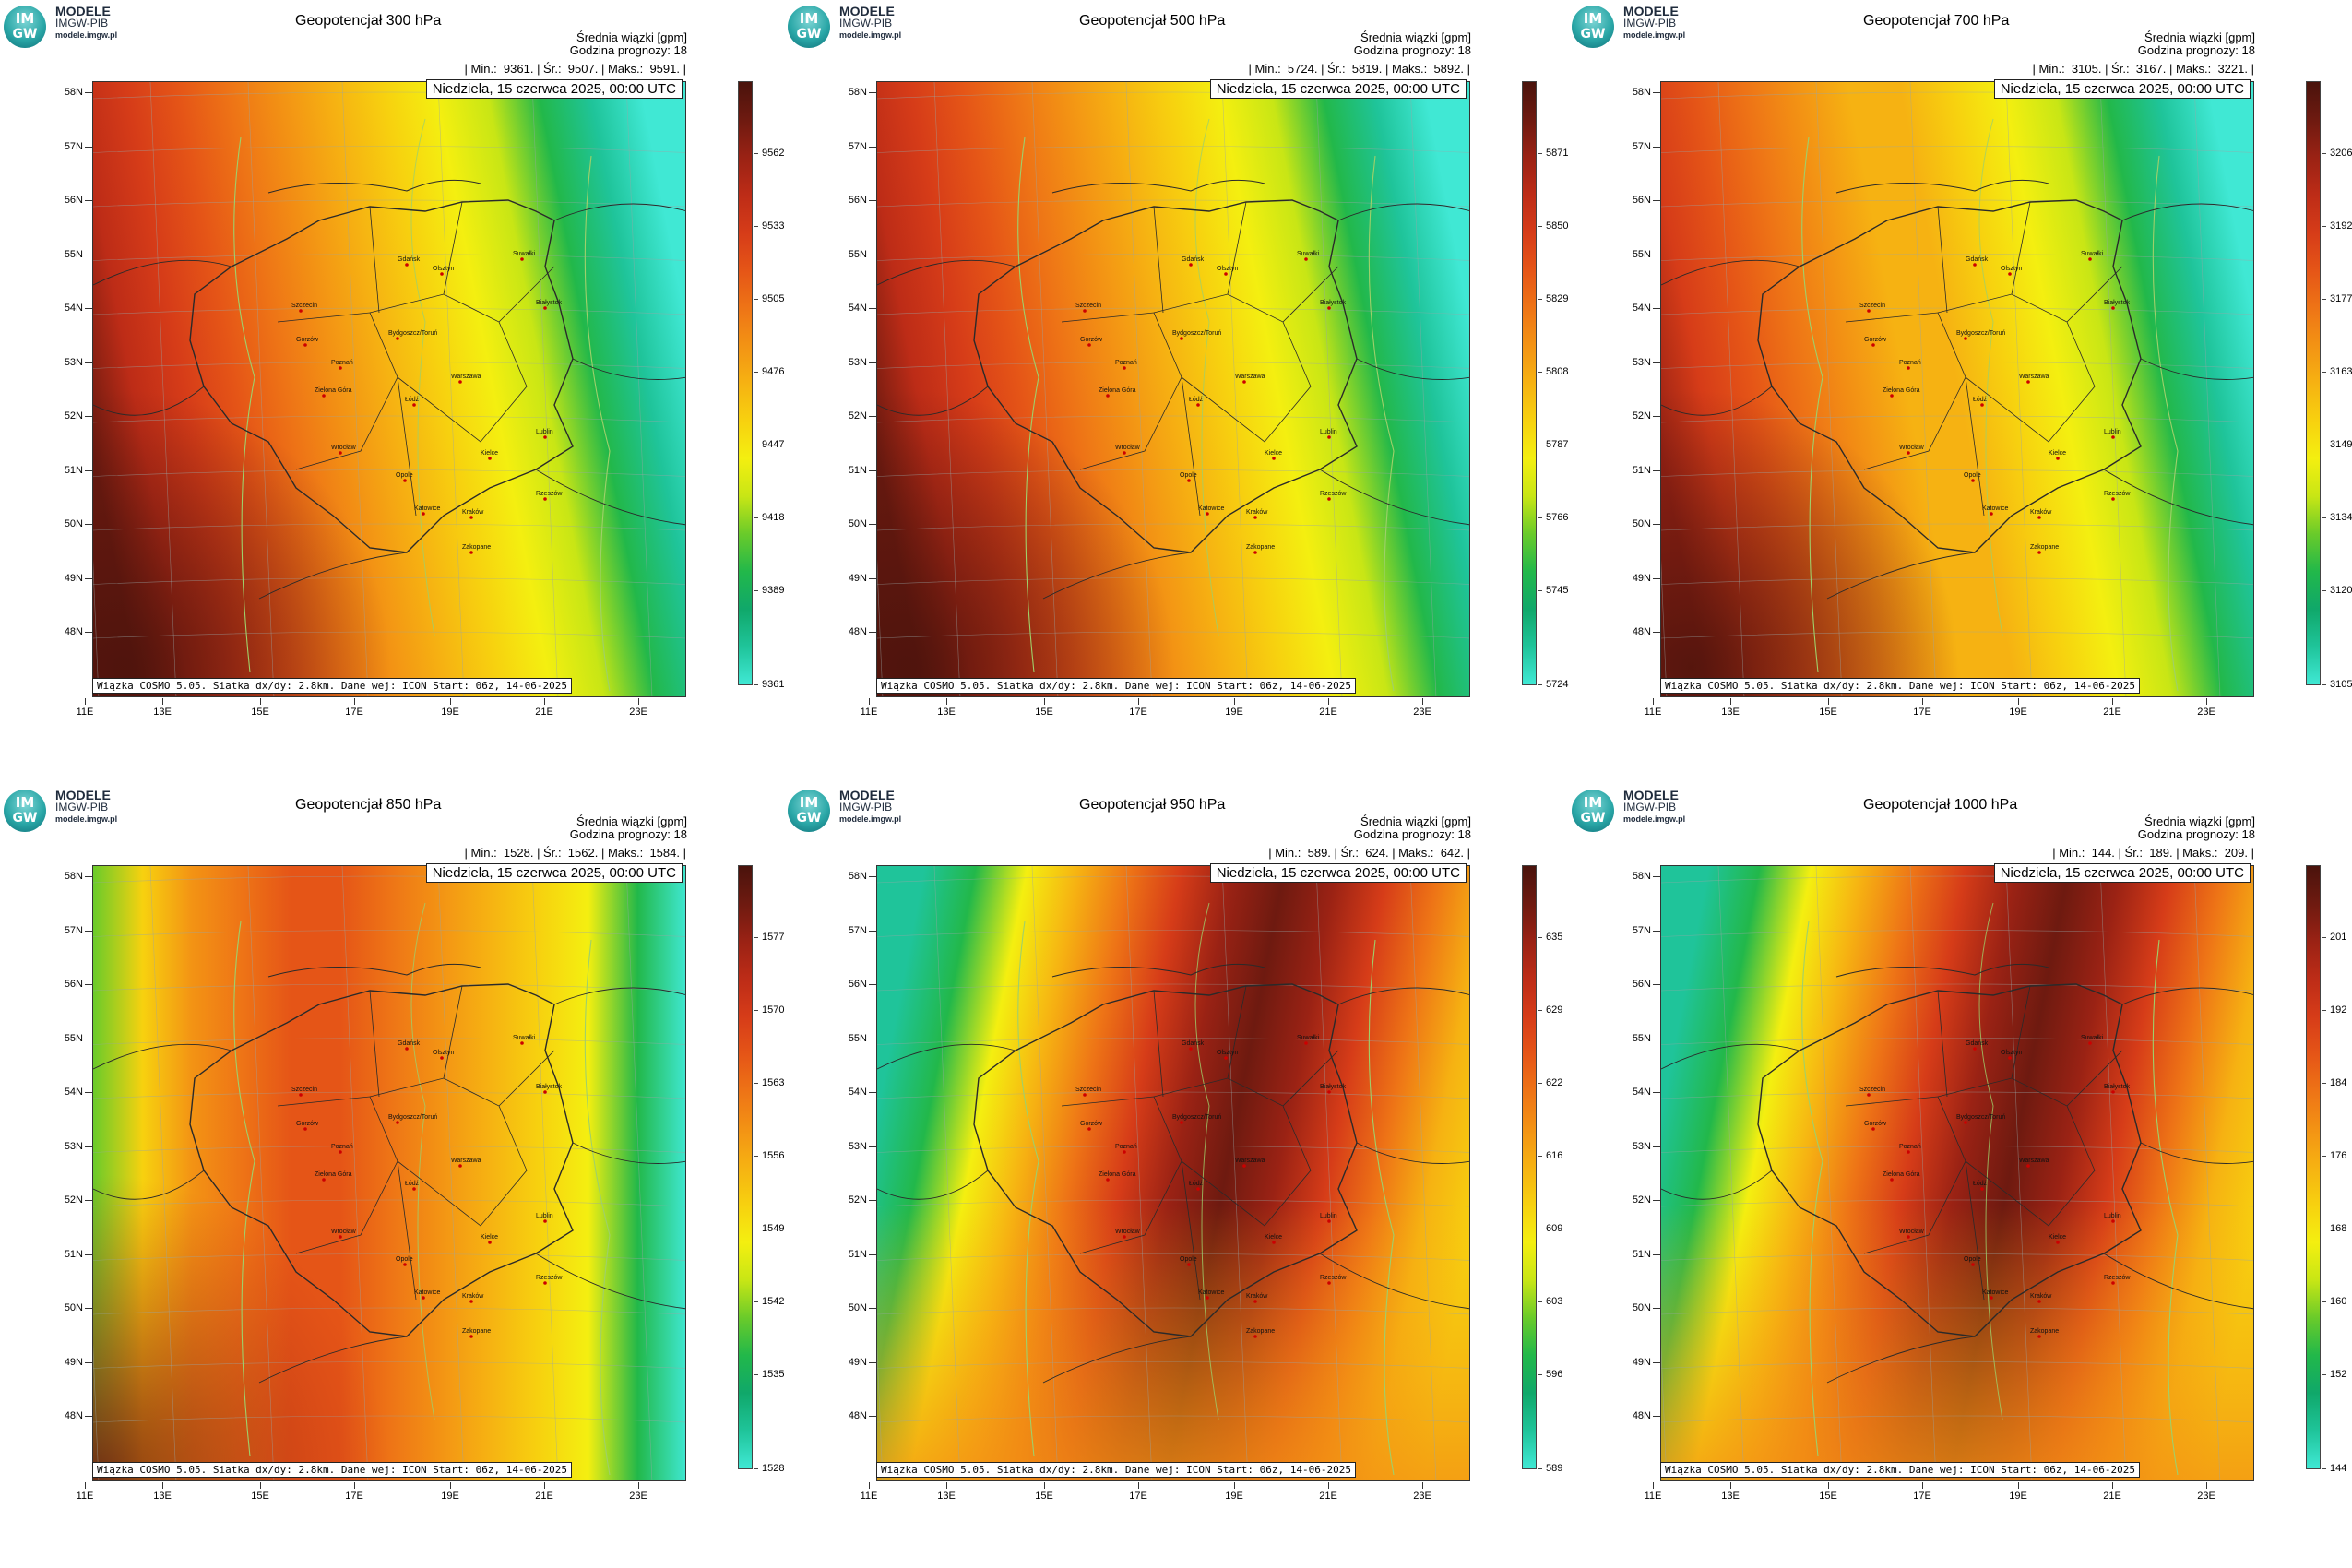 The height and width of the screenshot is (1568, 2352). I want to click on valid-date: Niedziela, 15 czerwca 2025, 00:00 UTC, so click(554, 89).